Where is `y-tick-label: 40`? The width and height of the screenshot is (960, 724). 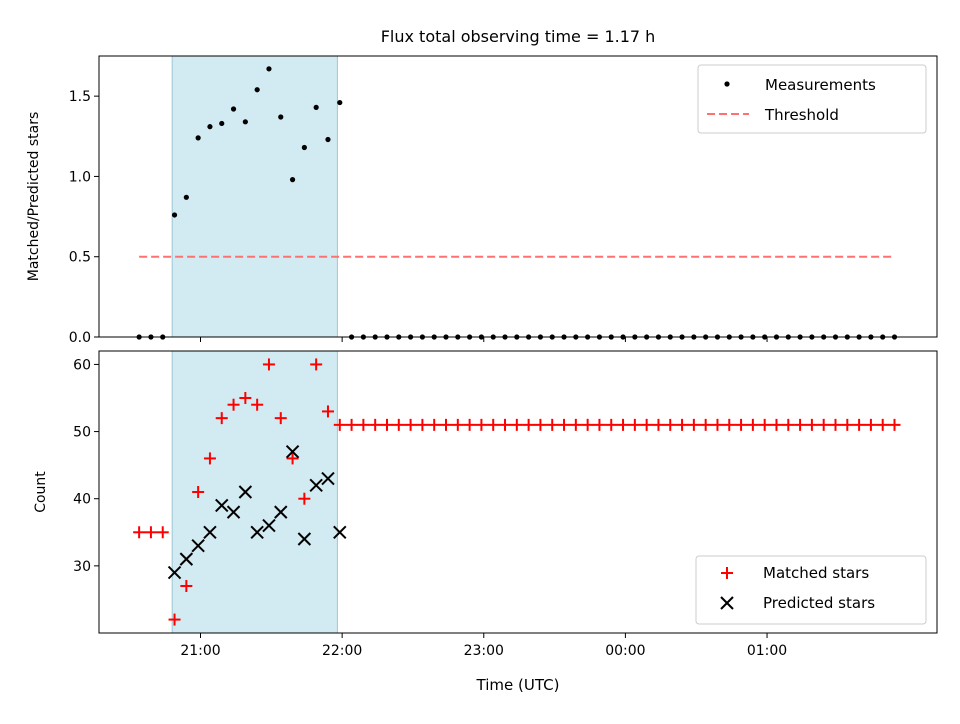
y-tick-label: 40 is located at coordinates (82, 500).